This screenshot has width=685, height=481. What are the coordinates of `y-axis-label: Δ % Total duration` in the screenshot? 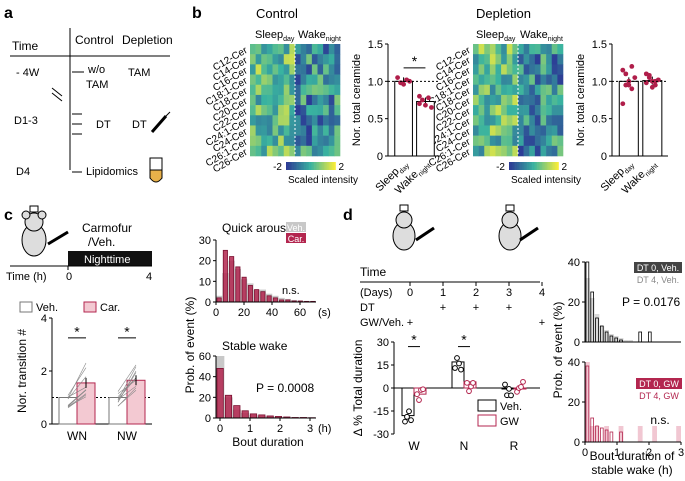 It's located at (358, 388).